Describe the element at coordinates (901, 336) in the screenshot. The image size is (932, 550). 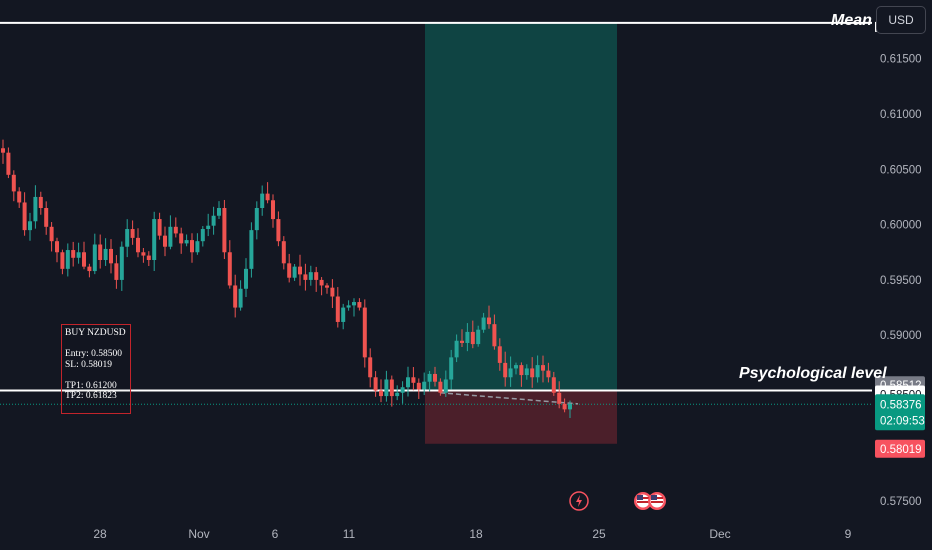
I see `price-tick-label: 0.59000` at that location.